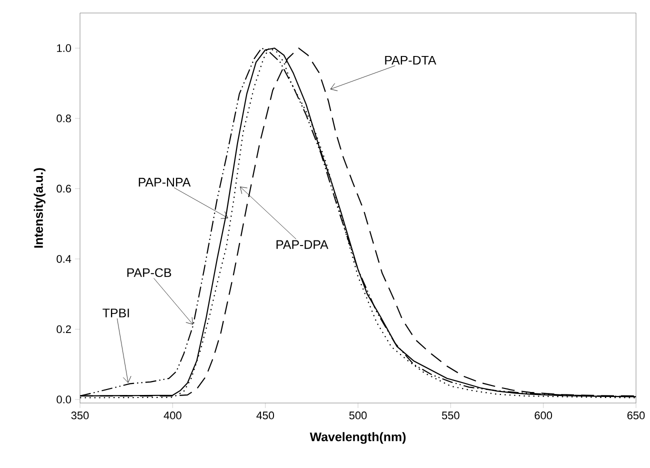 This screenshot has height=468, width=650. Describe the element at coordinates (173, 416) in the screenshot. I see `x-tick-label: 400` at that location.